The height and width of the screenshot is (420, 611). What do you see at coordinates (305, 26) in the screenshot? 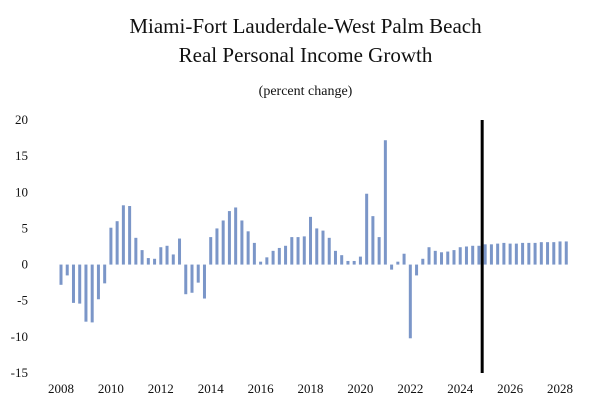
I see `chart-title: Miami-Fort Lauderdale-West Palm Beach` at bounding box center [305, 26].